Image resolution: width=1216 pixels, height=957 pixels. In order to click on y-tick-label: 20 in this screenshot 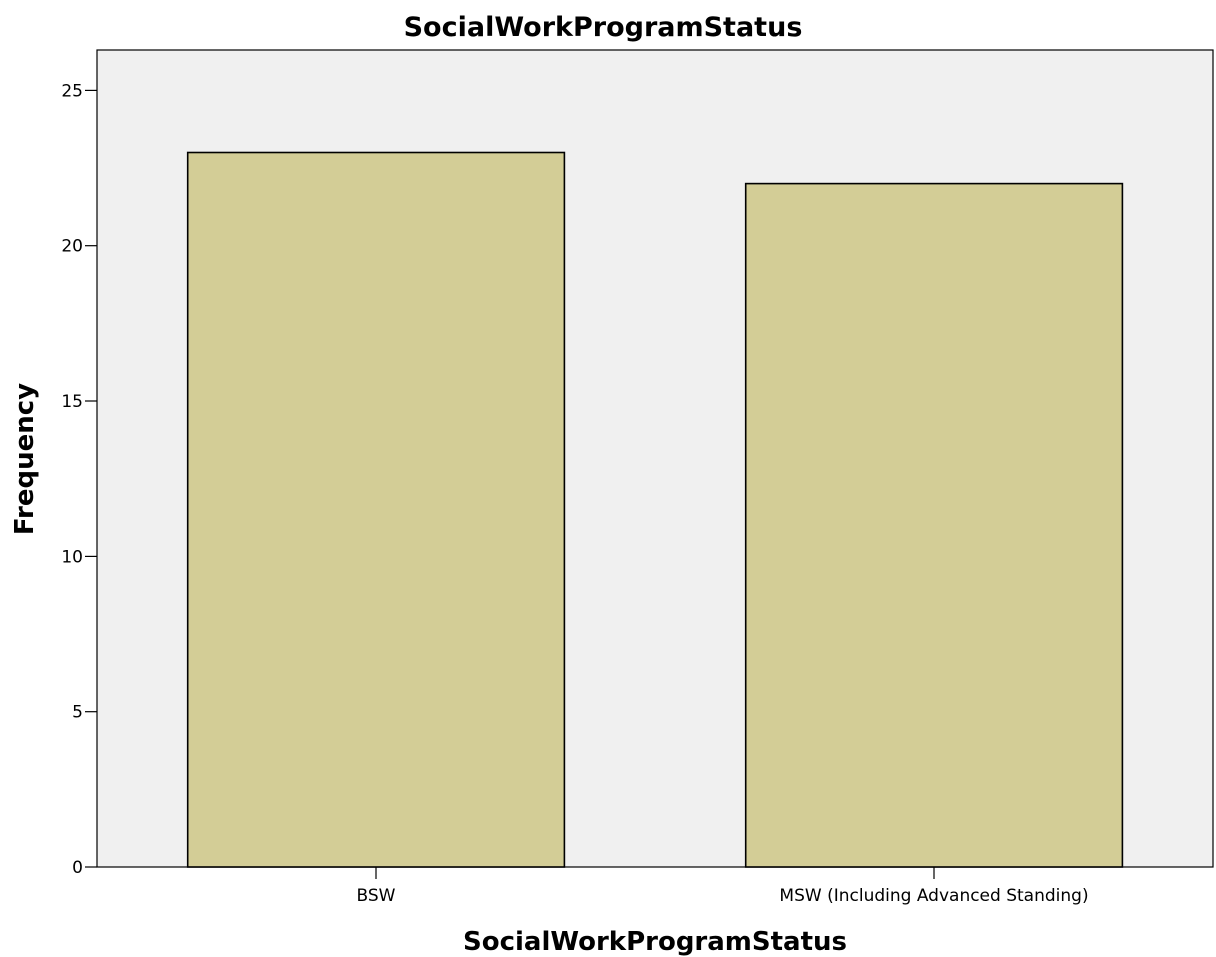, I will do `click(72, 247)`.